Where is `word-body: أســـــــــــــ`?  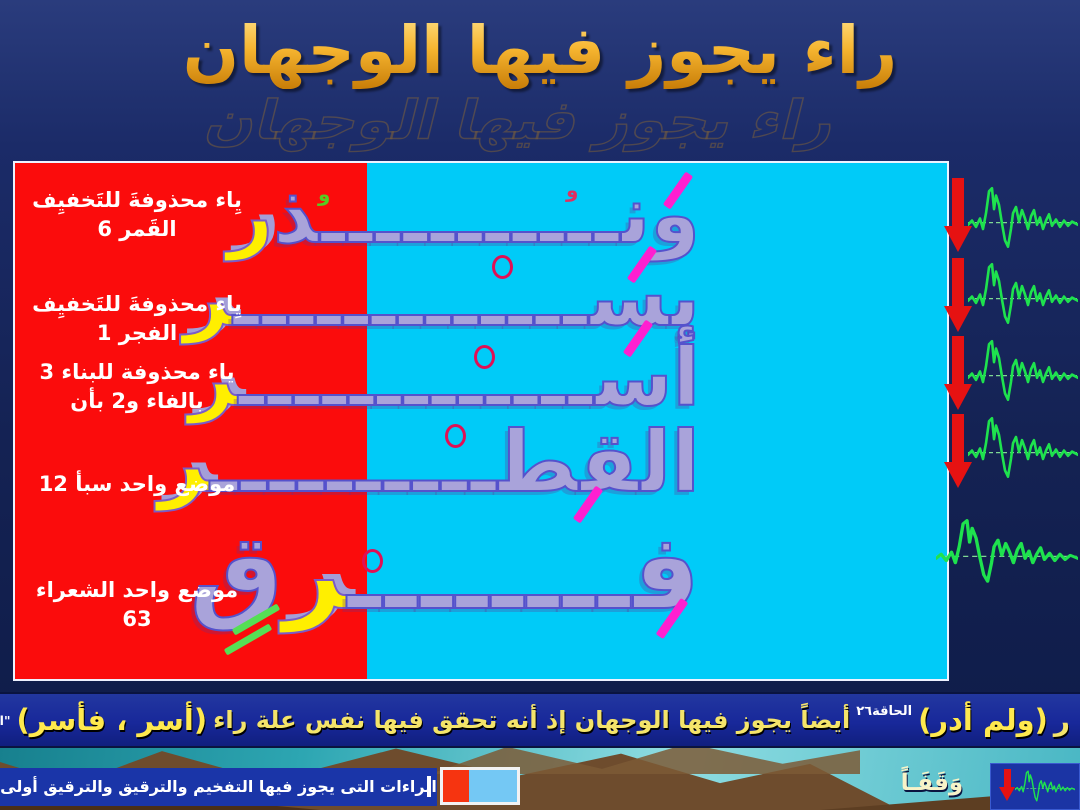
word-body: أســـــــــــــ is located at coordinates (469, 377).